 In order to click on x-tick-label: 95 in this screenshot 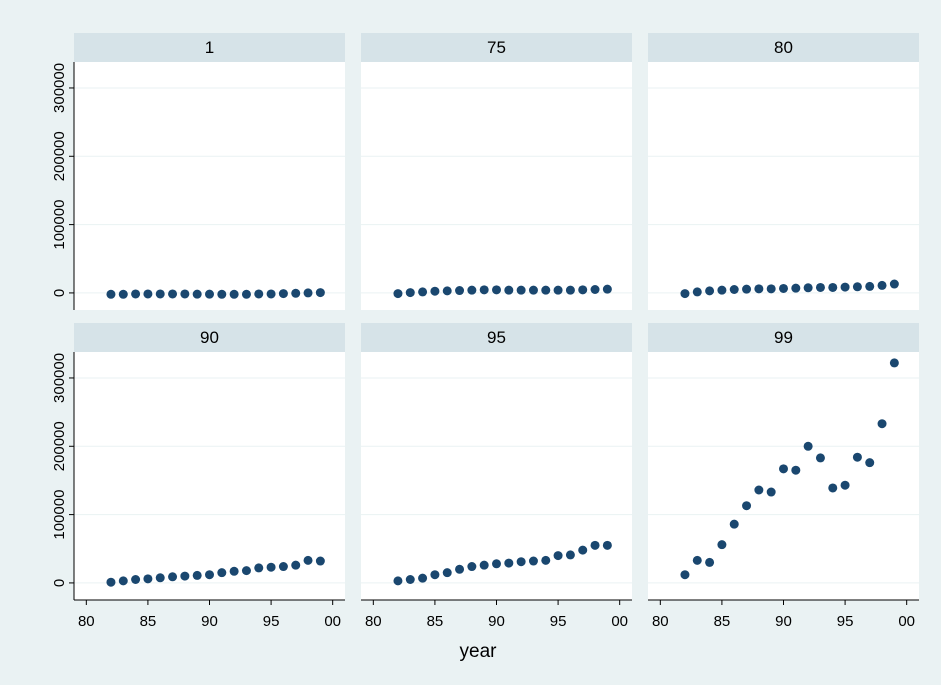, I will do `click(271, 621)`.